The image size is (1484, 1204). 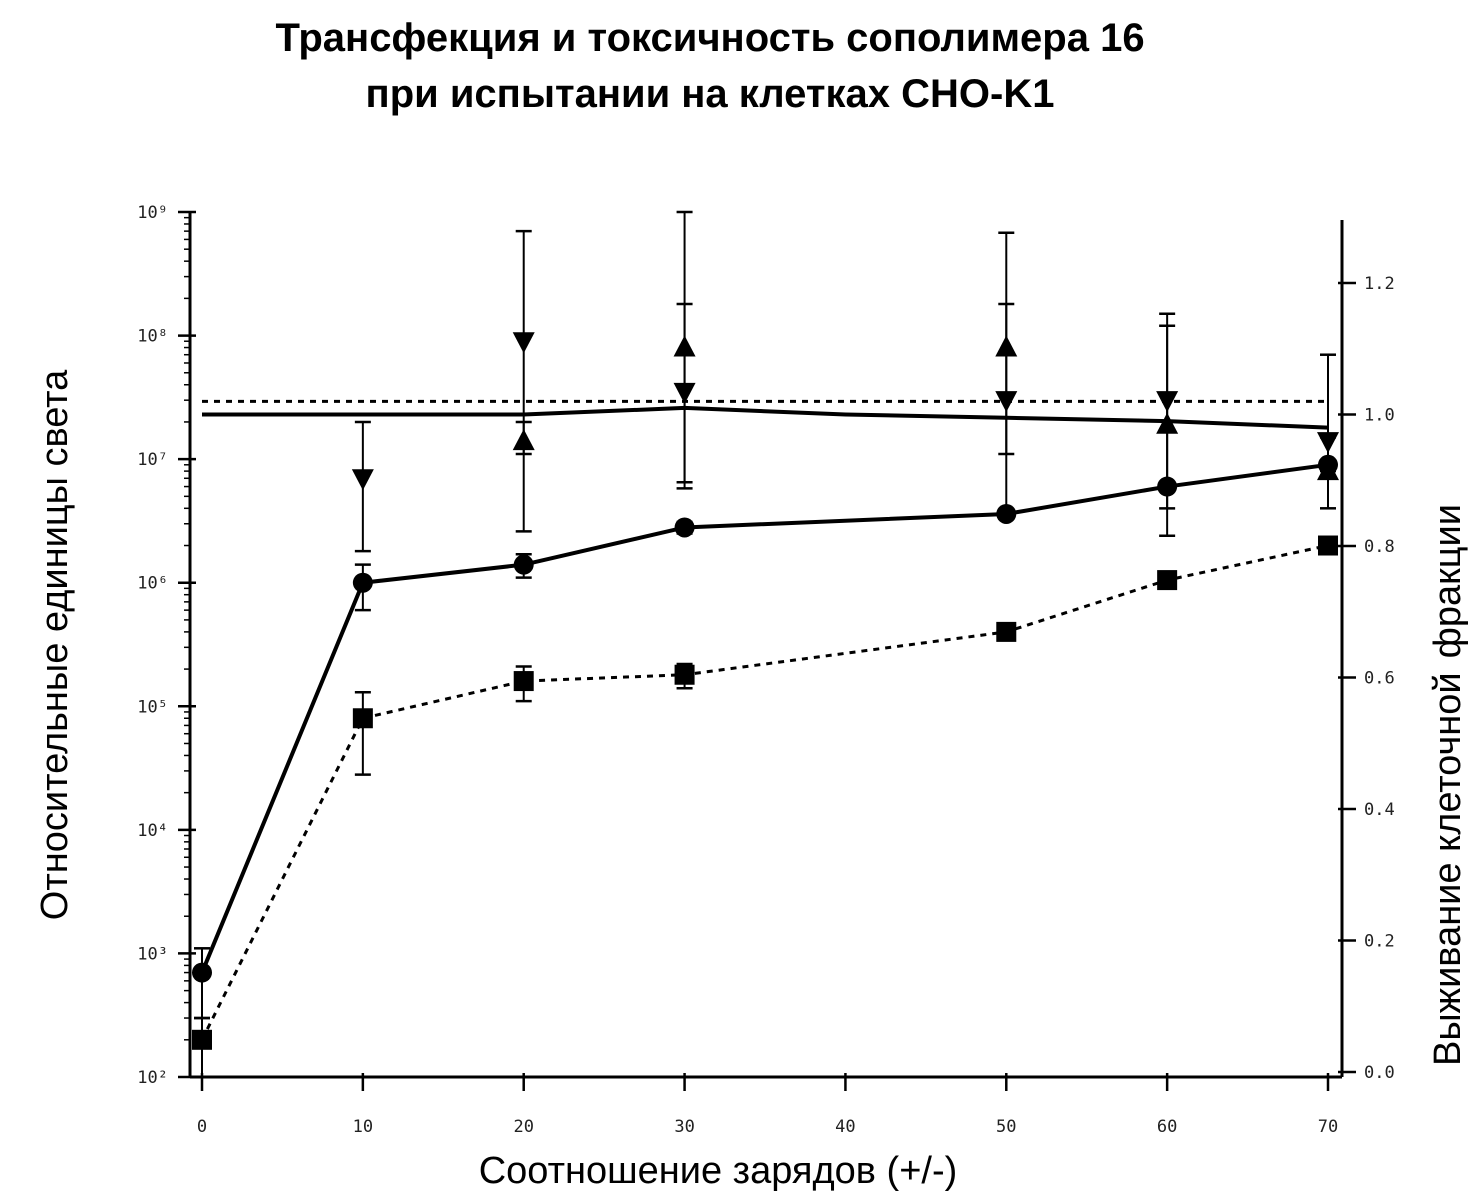 What do you see at coordinates (523, 1127) in the screenshot?
I see `x-tick-label: 20` at bounding box center [523, 1127].